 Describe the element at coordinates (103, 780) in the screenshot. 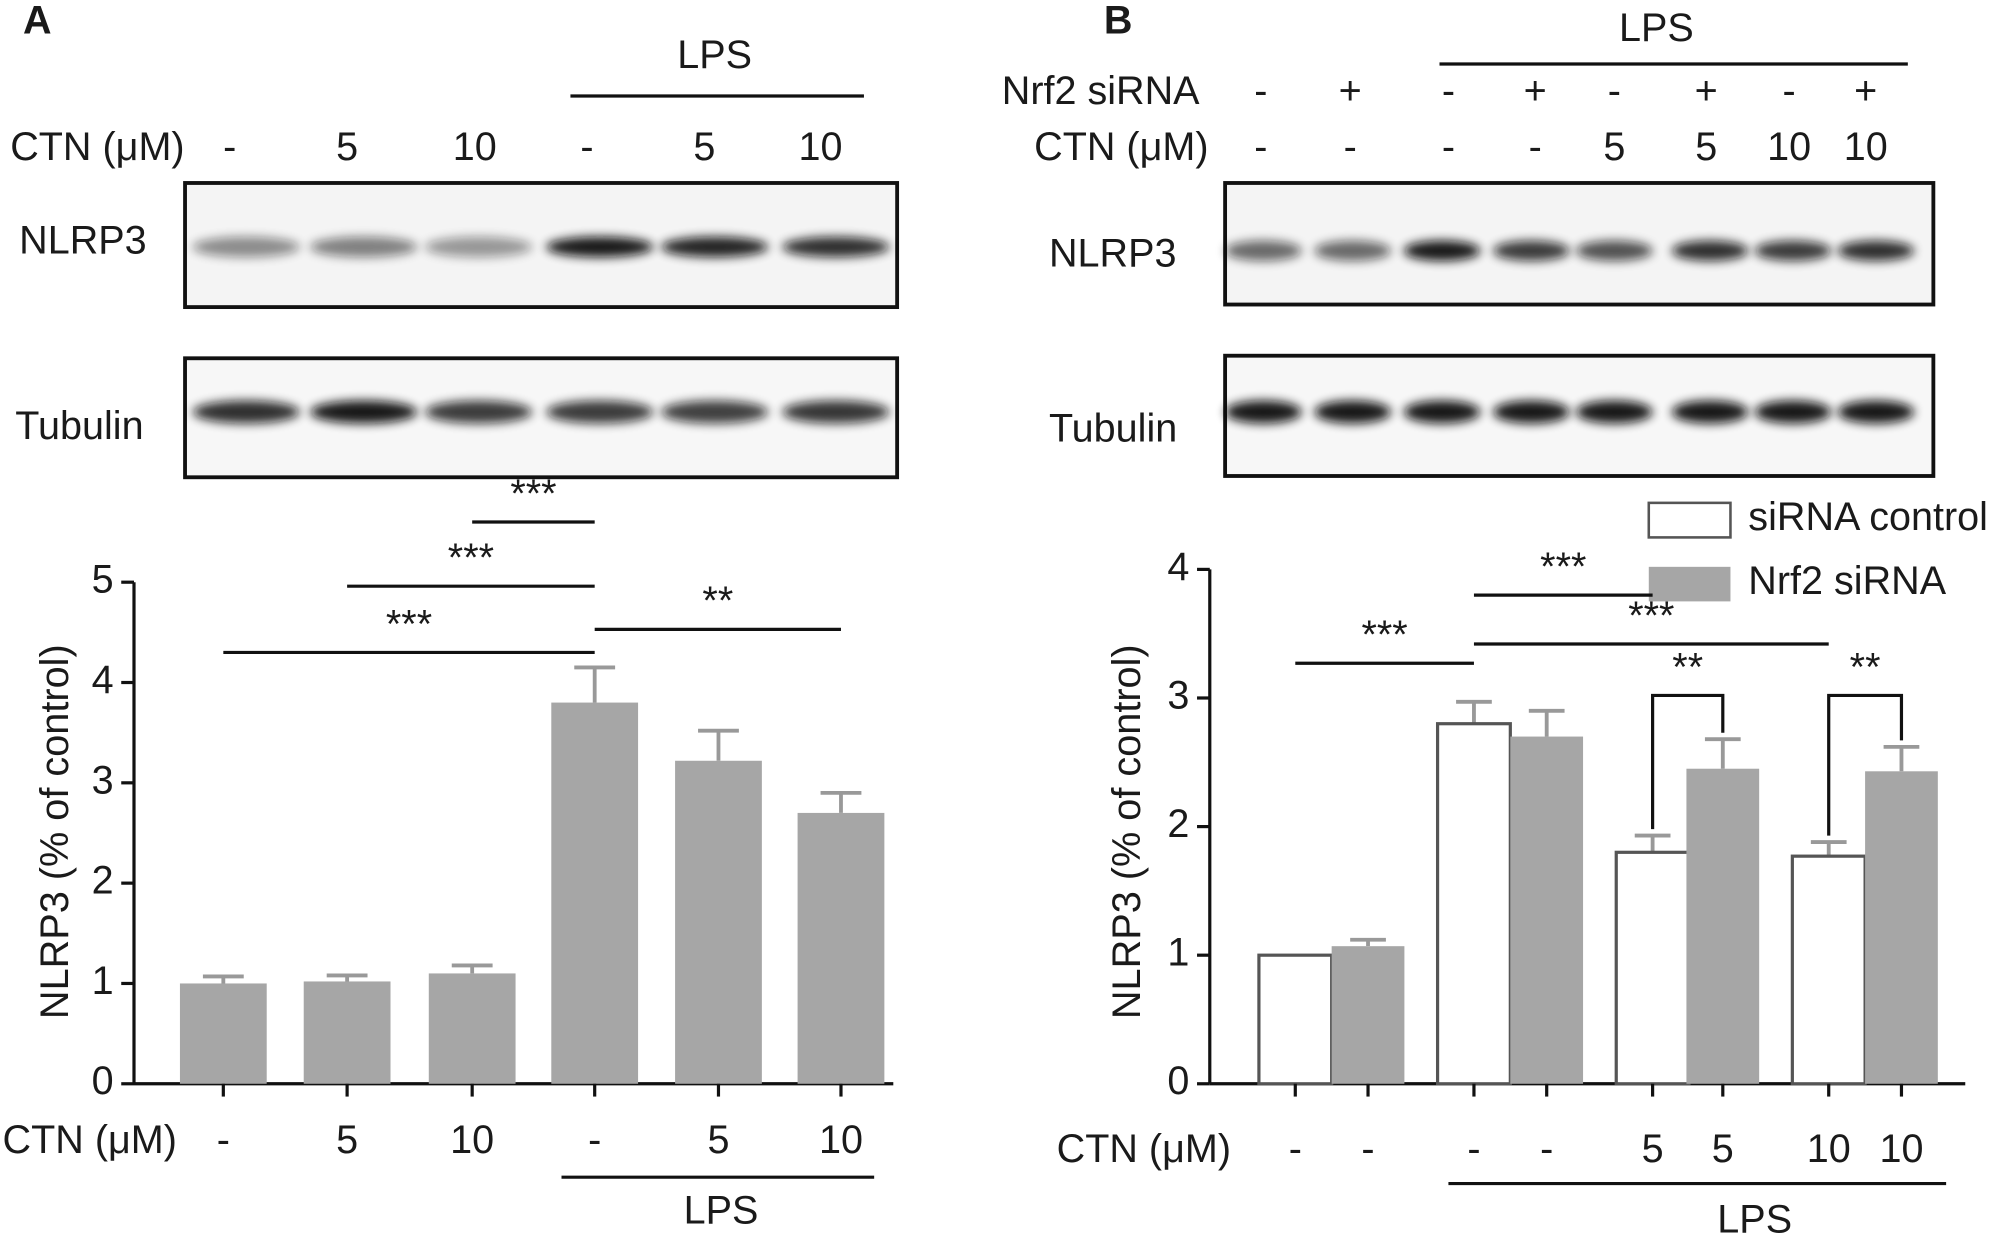

I see `y-tick-label: 3` at that location.